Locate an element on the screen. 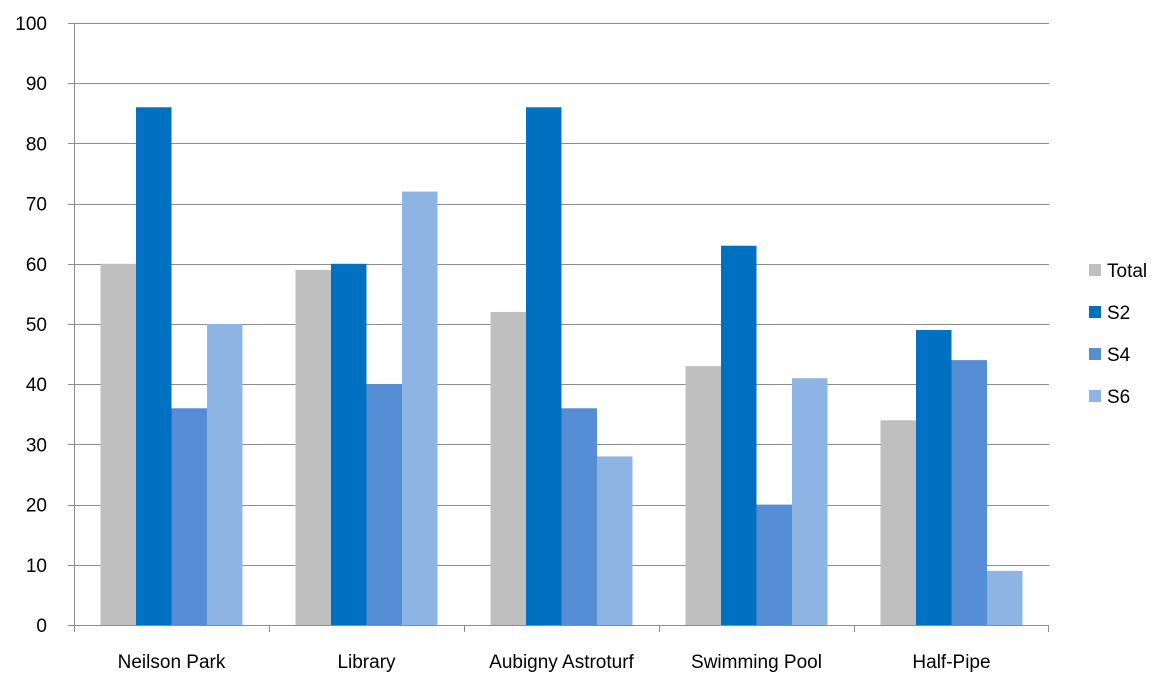 The width and height of the screenshot is (1172, 675). bar-s4-aubigny-astroturf is located at coordinates (579, 516).